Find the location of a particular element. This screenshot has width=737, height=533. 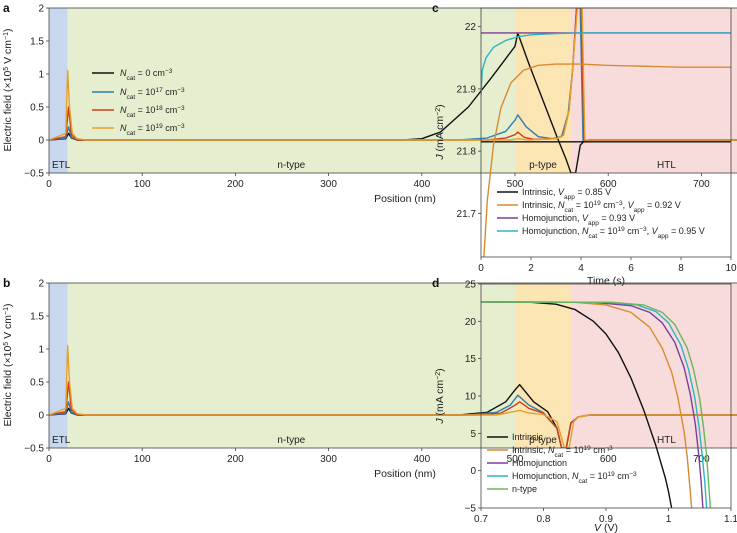

y-axis-label-c: J (mA cm−2) is located at coordinates (440, 132).